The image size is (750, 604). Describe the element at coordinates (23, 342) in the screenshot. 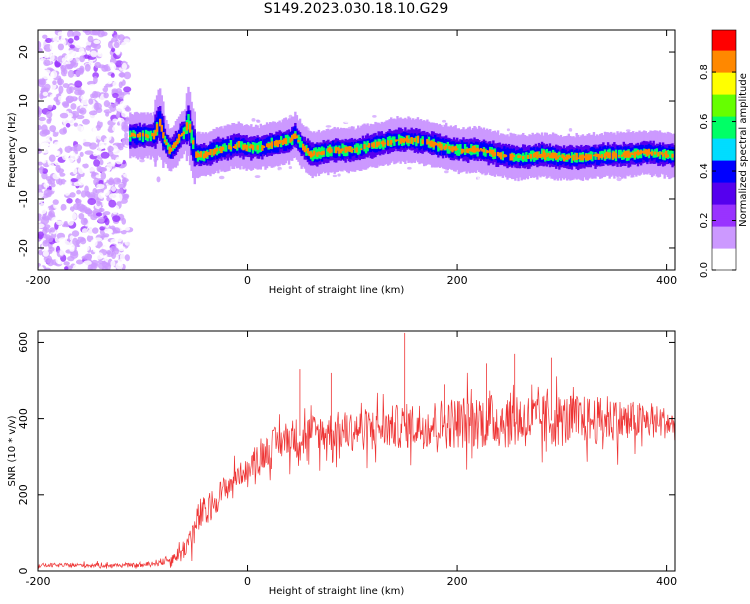

I see `bottom-y-tick-label: 600` at that location.